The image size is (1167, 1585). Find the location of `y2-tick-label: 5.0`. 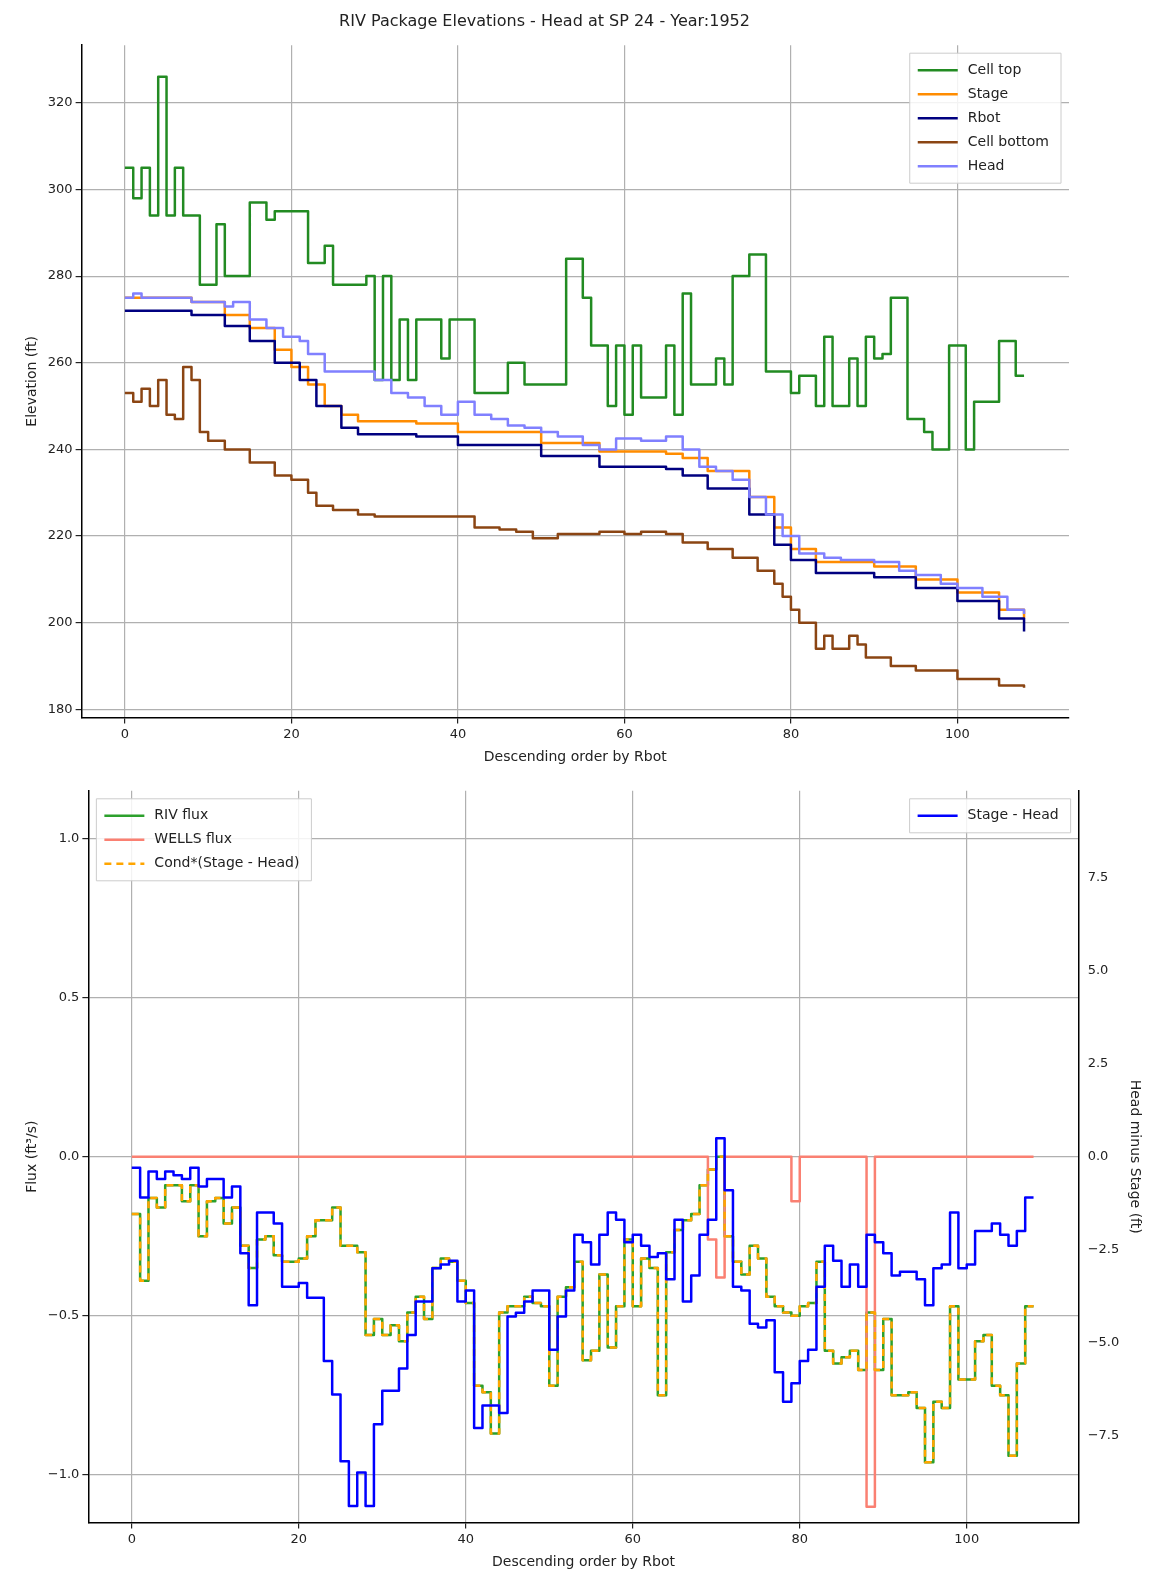

y2-tick-label: 5.0 is located at coordinates (1098, 970).